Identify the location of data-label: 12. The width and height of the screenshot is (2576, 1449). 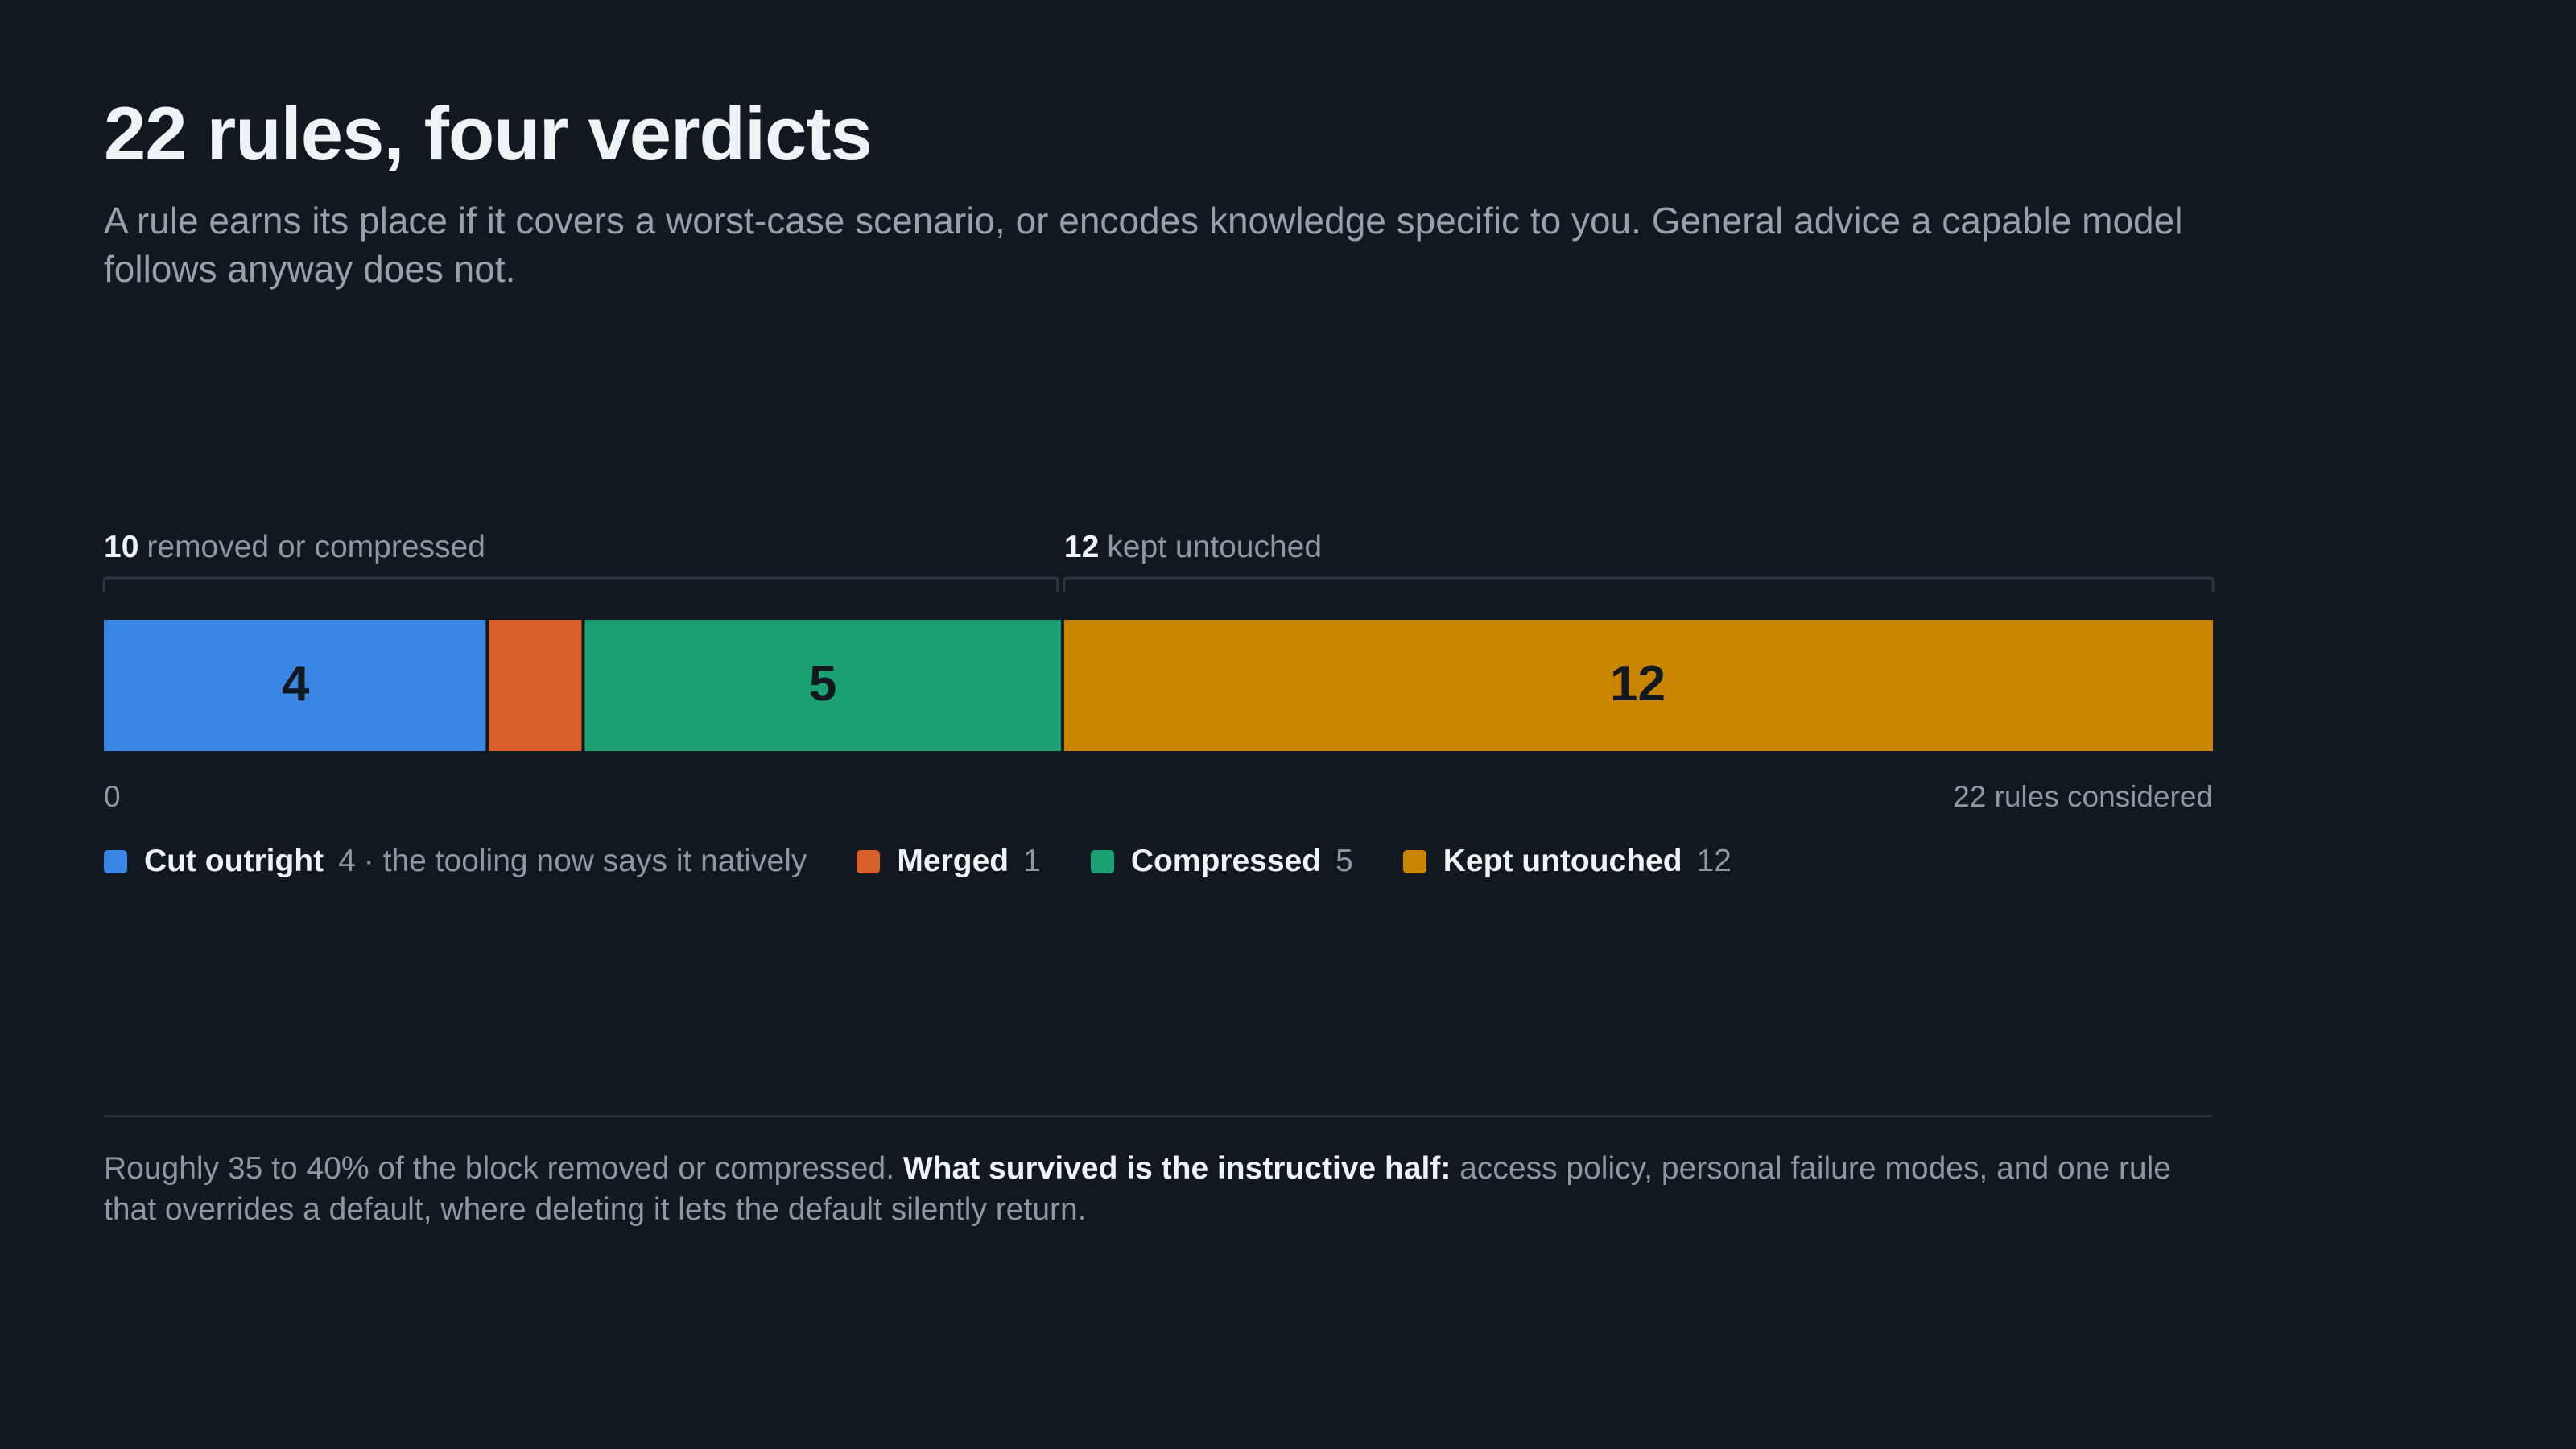
(1638, 684).